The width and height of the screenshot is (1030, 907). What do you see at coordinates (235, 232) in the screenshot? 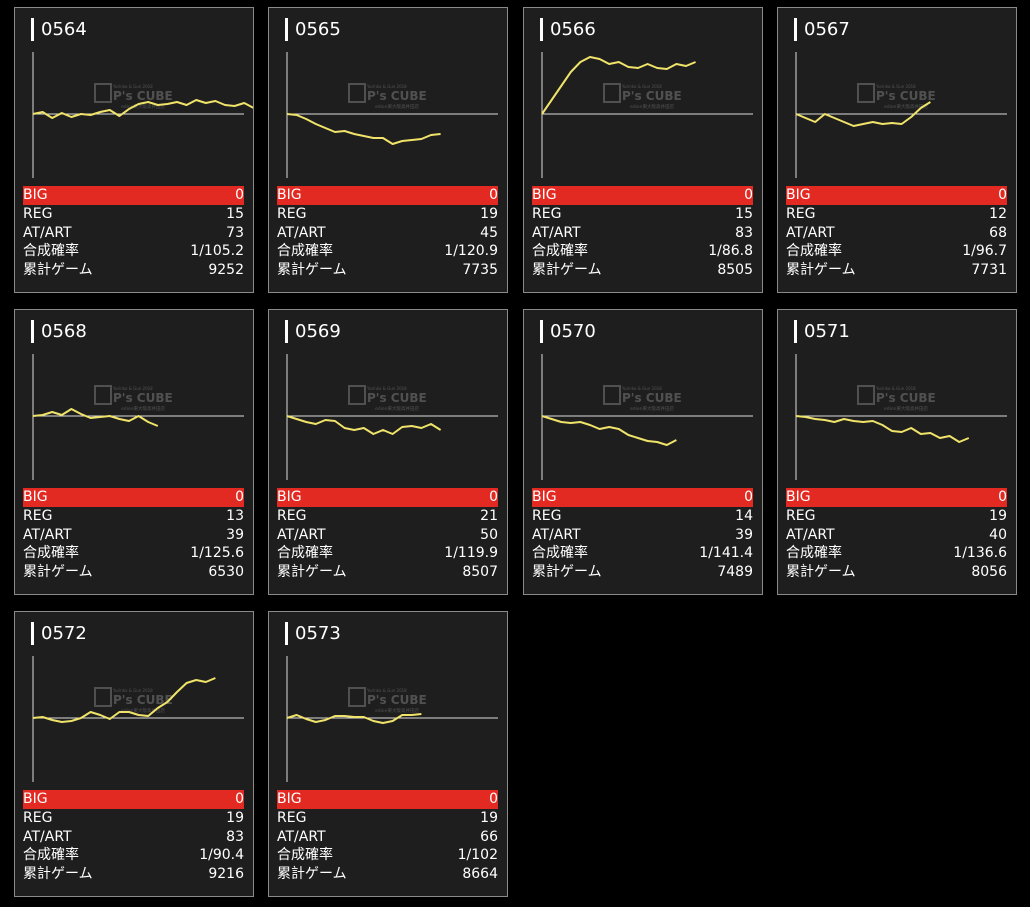
I see `at-value: 73` at bounding box center [235, 232].